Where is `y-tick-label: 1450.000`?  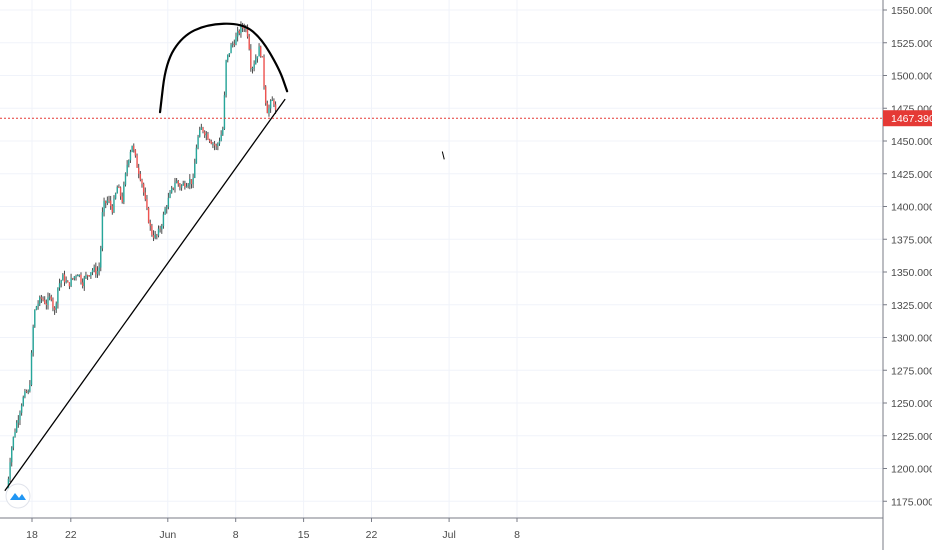
y-tick-label: 1450.000 is located at coordinates (911, 142).